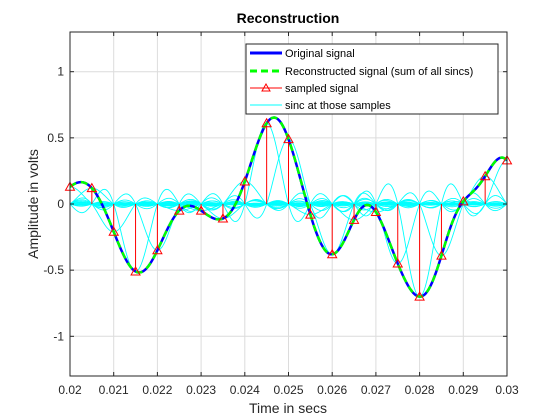 This screenshot has height=420, width=560. I want to click on x-tick-label: 0.021, so click(114, 390).